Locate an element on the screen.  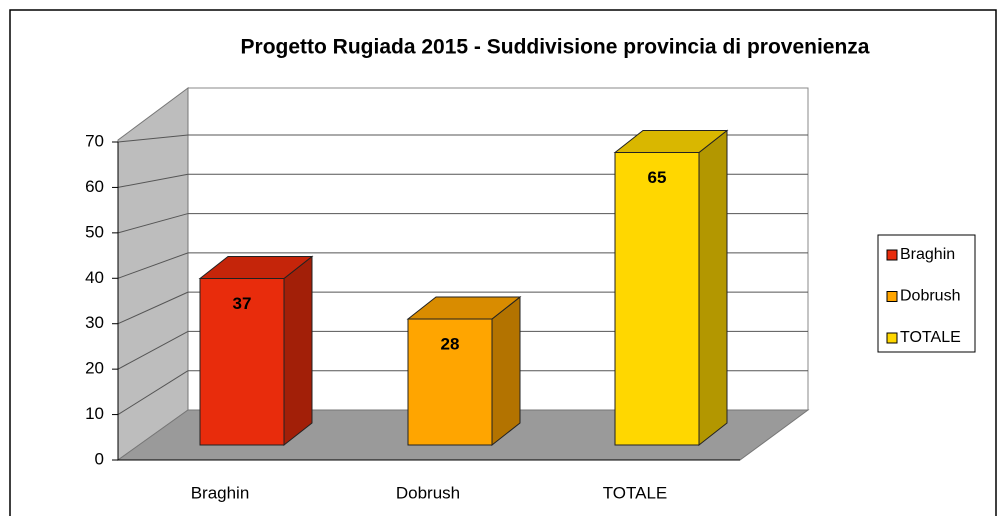
legend-label: TOTALE is located at coordinates (930, 337).